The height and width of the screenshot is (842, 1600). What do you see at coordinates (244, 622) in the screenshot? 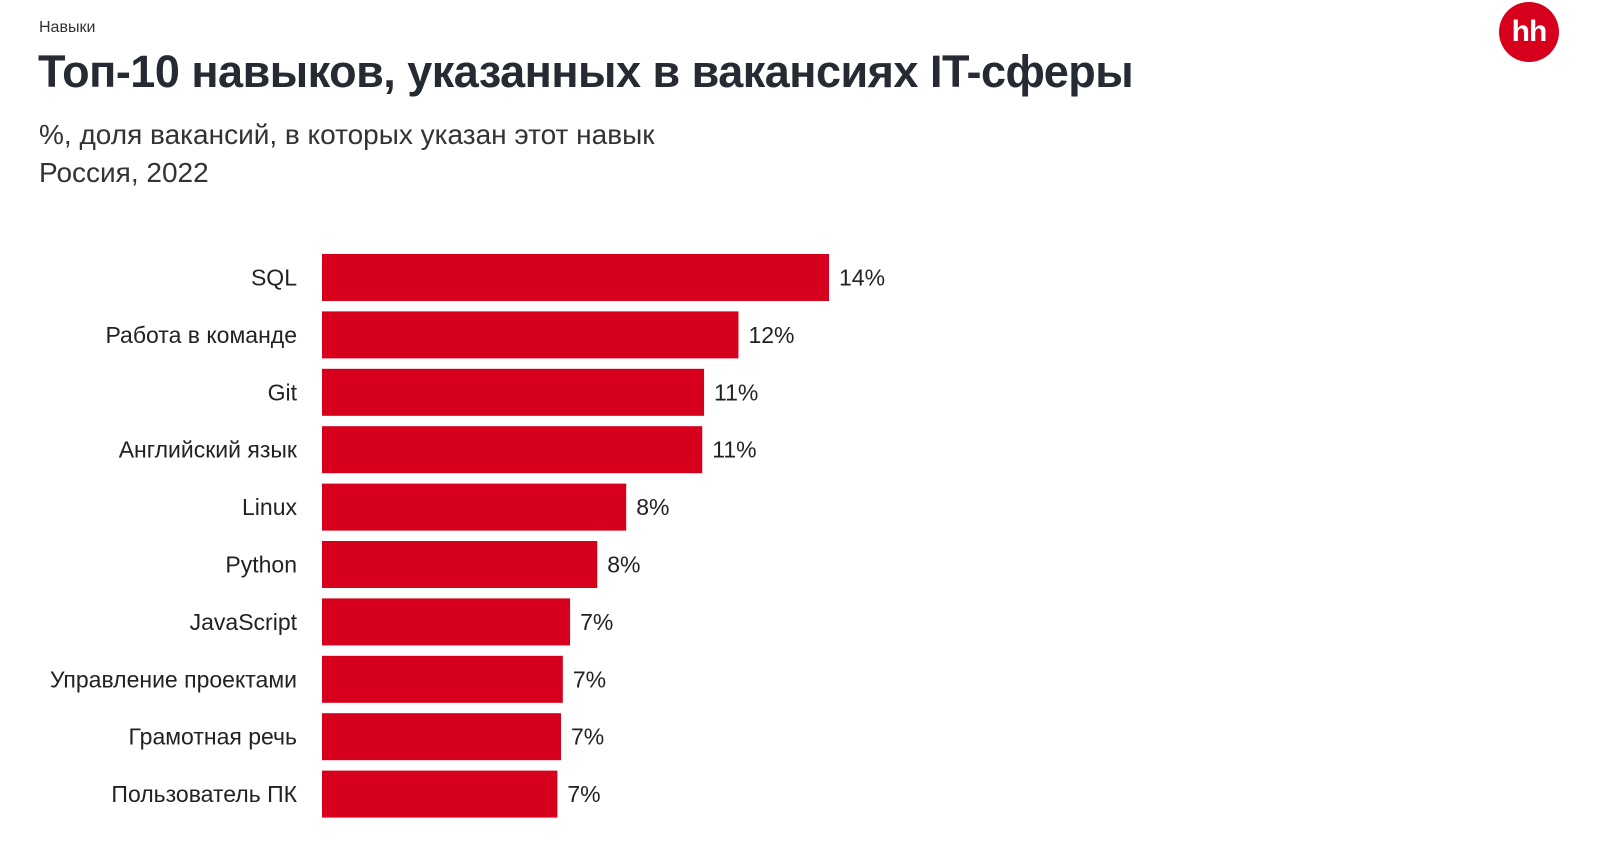
I see `category-label: JavaScript` at bounding box center [244, 622].